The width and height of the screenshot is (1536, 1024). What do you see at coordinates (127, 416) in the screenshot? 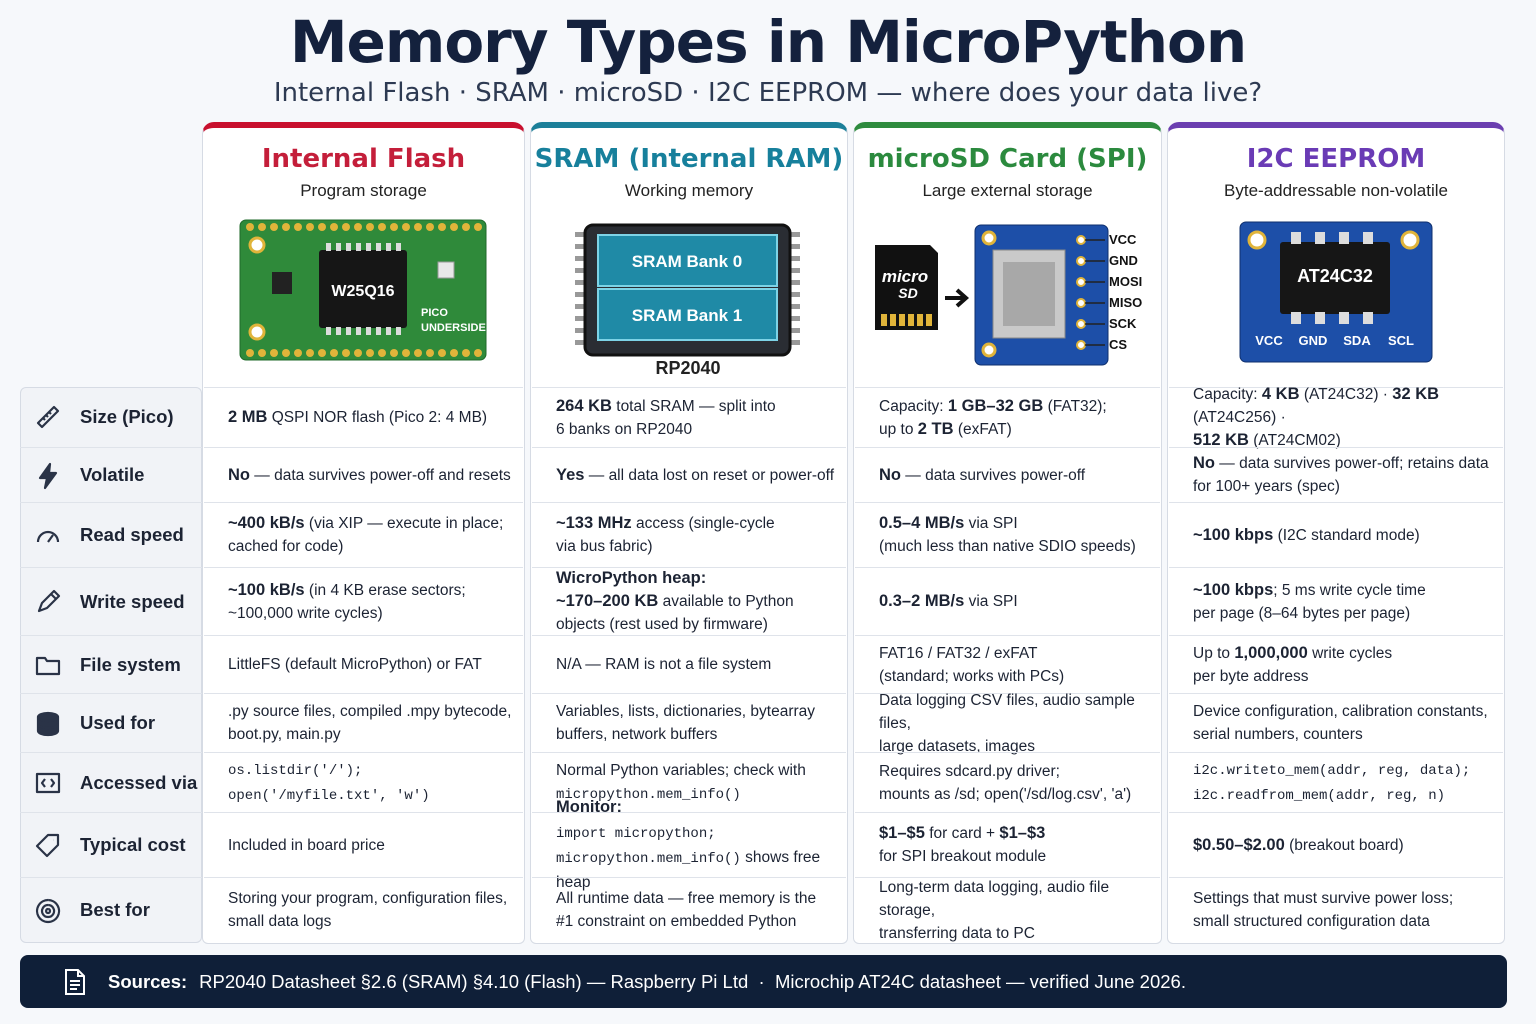
I see `row-label-text: Size (Pico)` at bounding box center [127, 416].